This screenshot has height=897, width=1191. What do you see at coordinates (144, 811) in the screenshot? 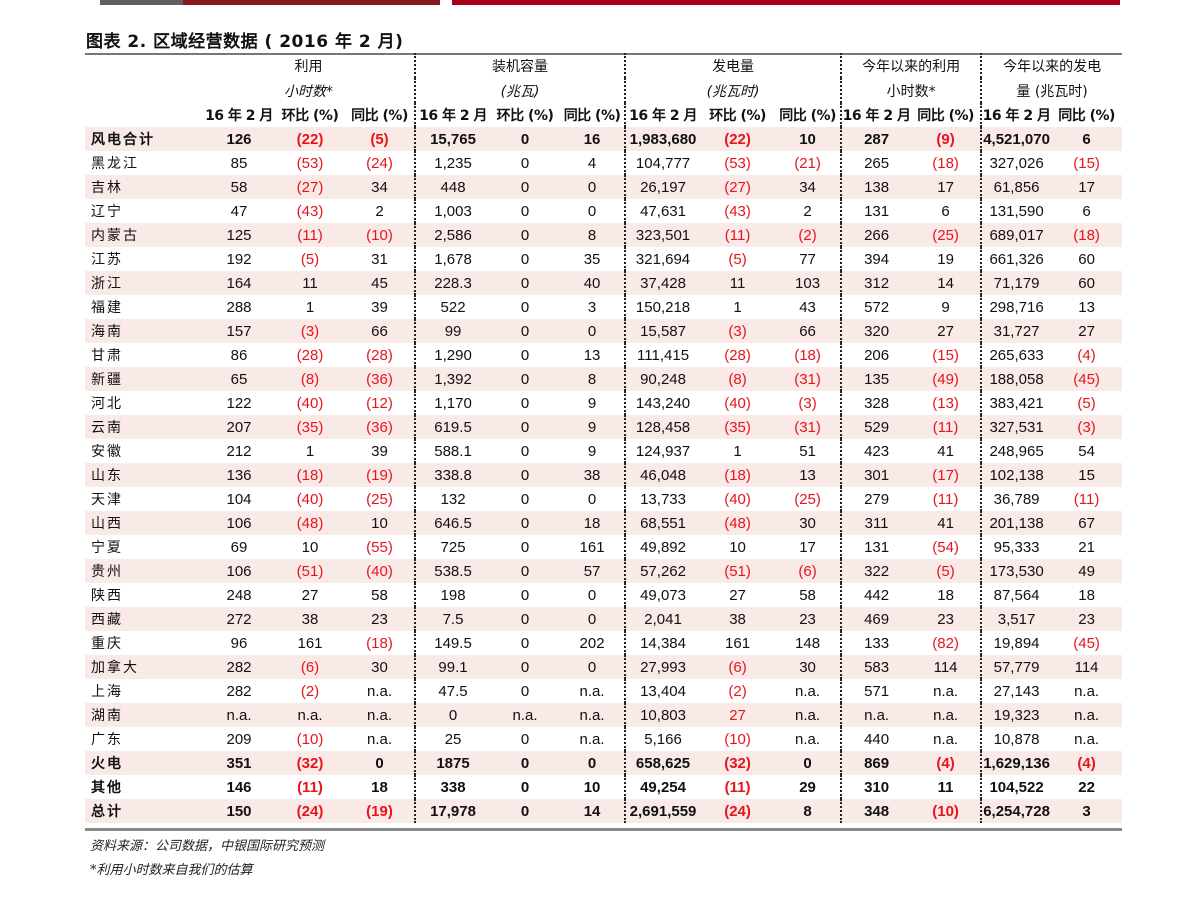
I see `region-label: 总计` at bounding box center [144, 811].